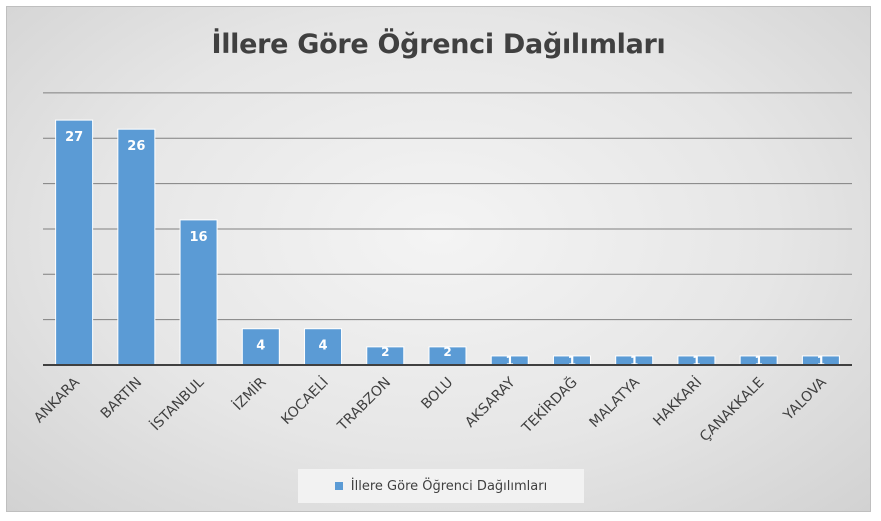  I want to click on chart-legend: İllere Göre Öğrenci Dağılımları, so click(441, 486).